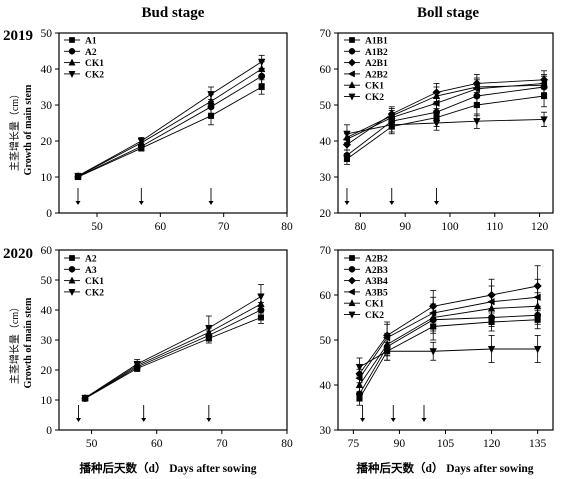 The width and height of the screenshot is (572, 479). What do you see at coordinates (91, 271) in the screenshot?
I see `legend-label: A3` at bounding box center [91, 271].